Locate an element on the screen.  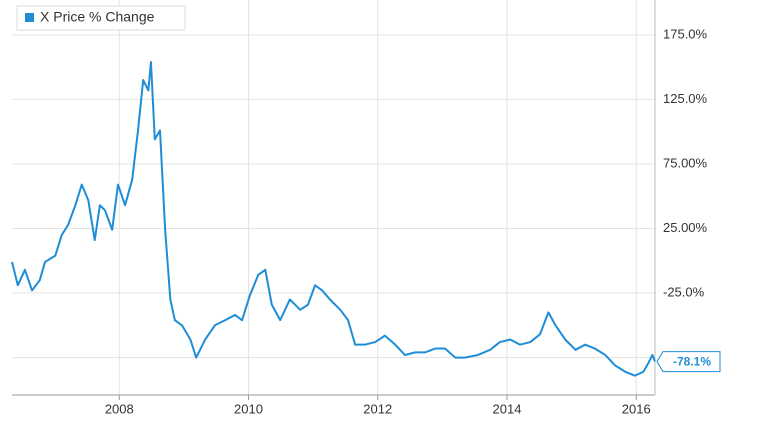
y-tick-label: 125.0% is located at coordinates (685, 98).